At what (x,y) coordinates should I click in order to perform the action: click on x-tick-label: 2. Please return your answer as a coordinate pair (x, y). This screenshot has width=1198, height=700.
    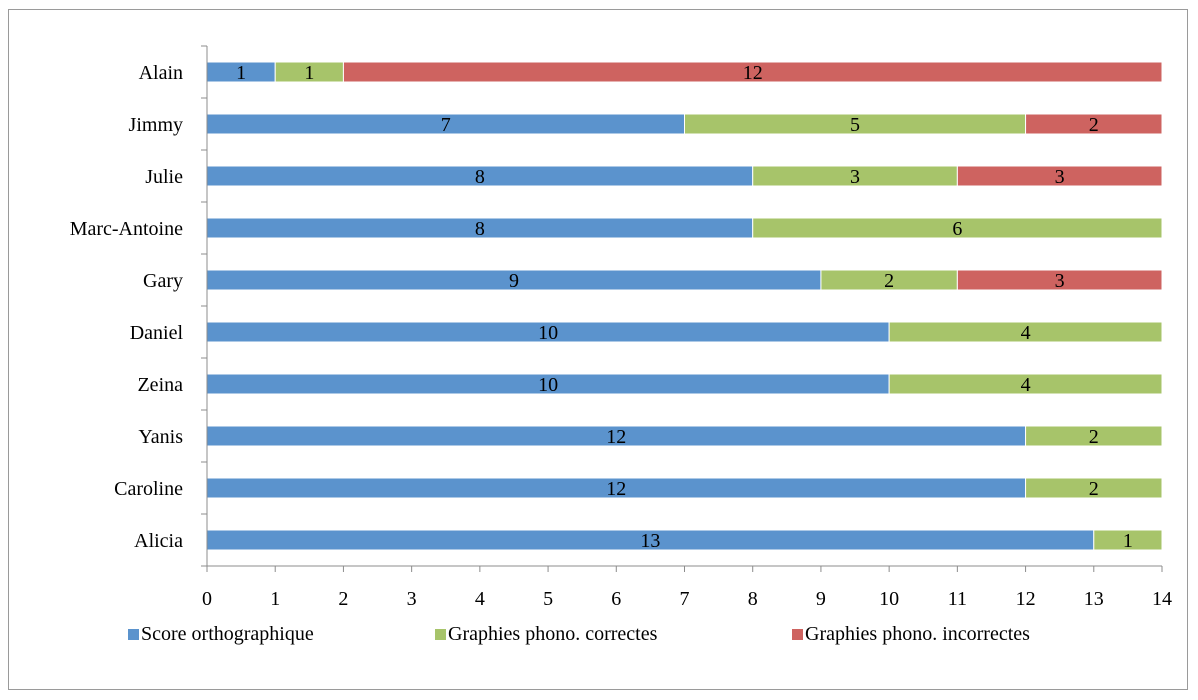
    Looking at the image, I should click on (343, 599).